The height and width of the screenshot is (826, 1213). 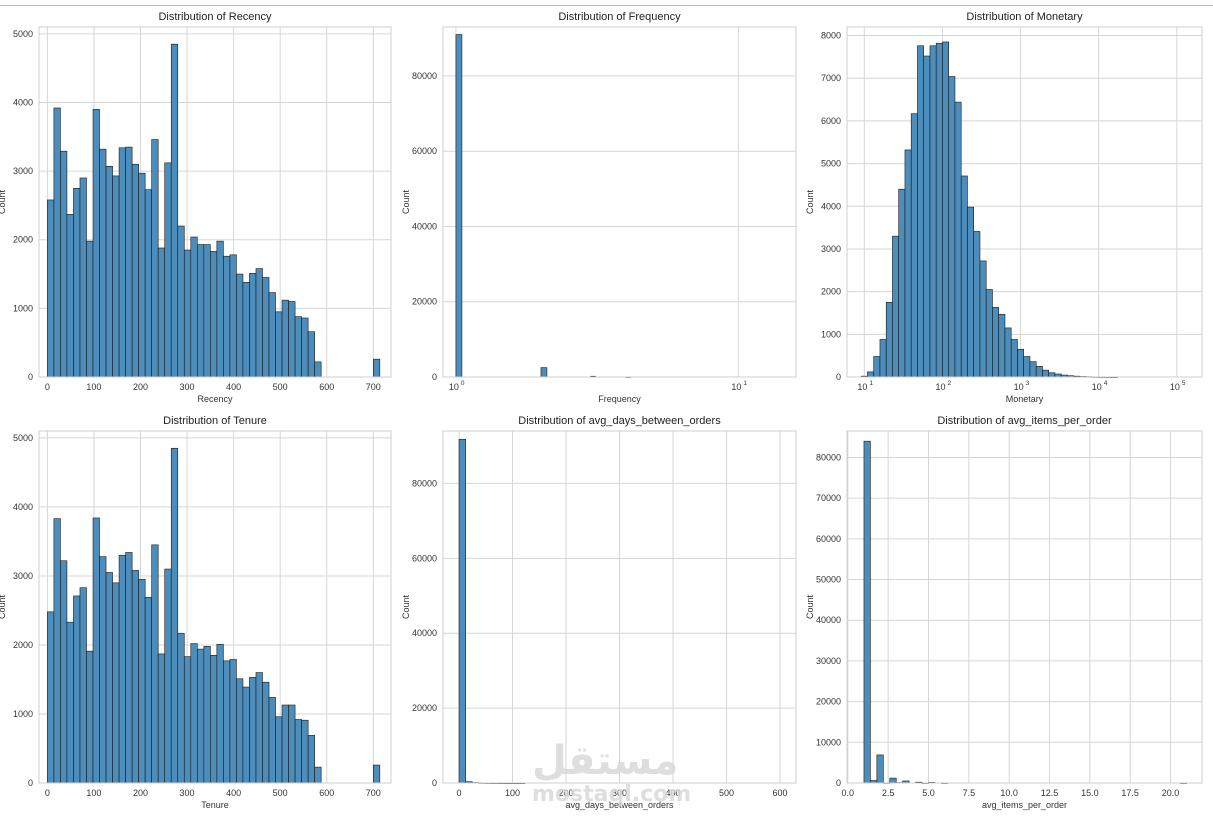 What do you see at coordinates (831, 36) in the screenshot?
I see `y-tick-label: 8000` at bounding box center [831, 36].